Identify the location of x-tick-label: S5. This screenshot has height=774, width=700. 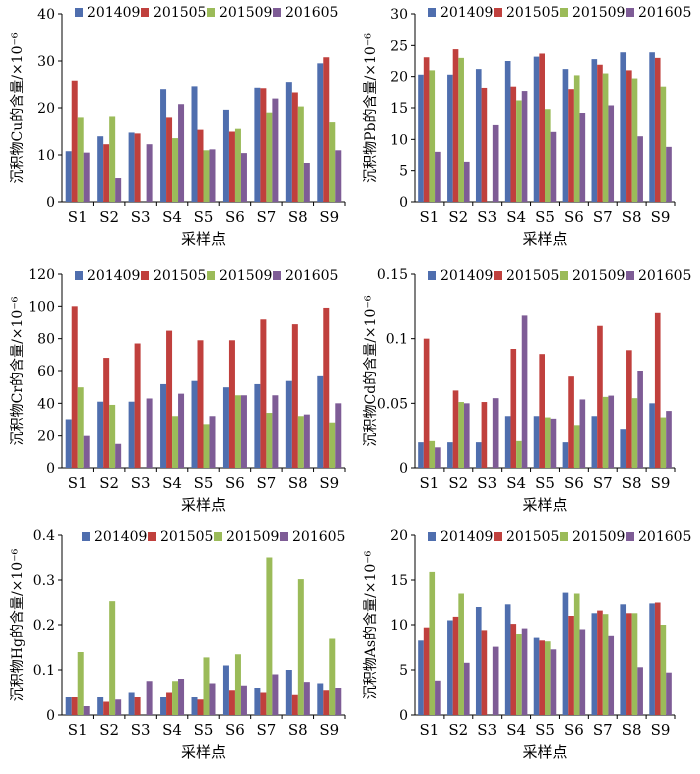
(204, 483).